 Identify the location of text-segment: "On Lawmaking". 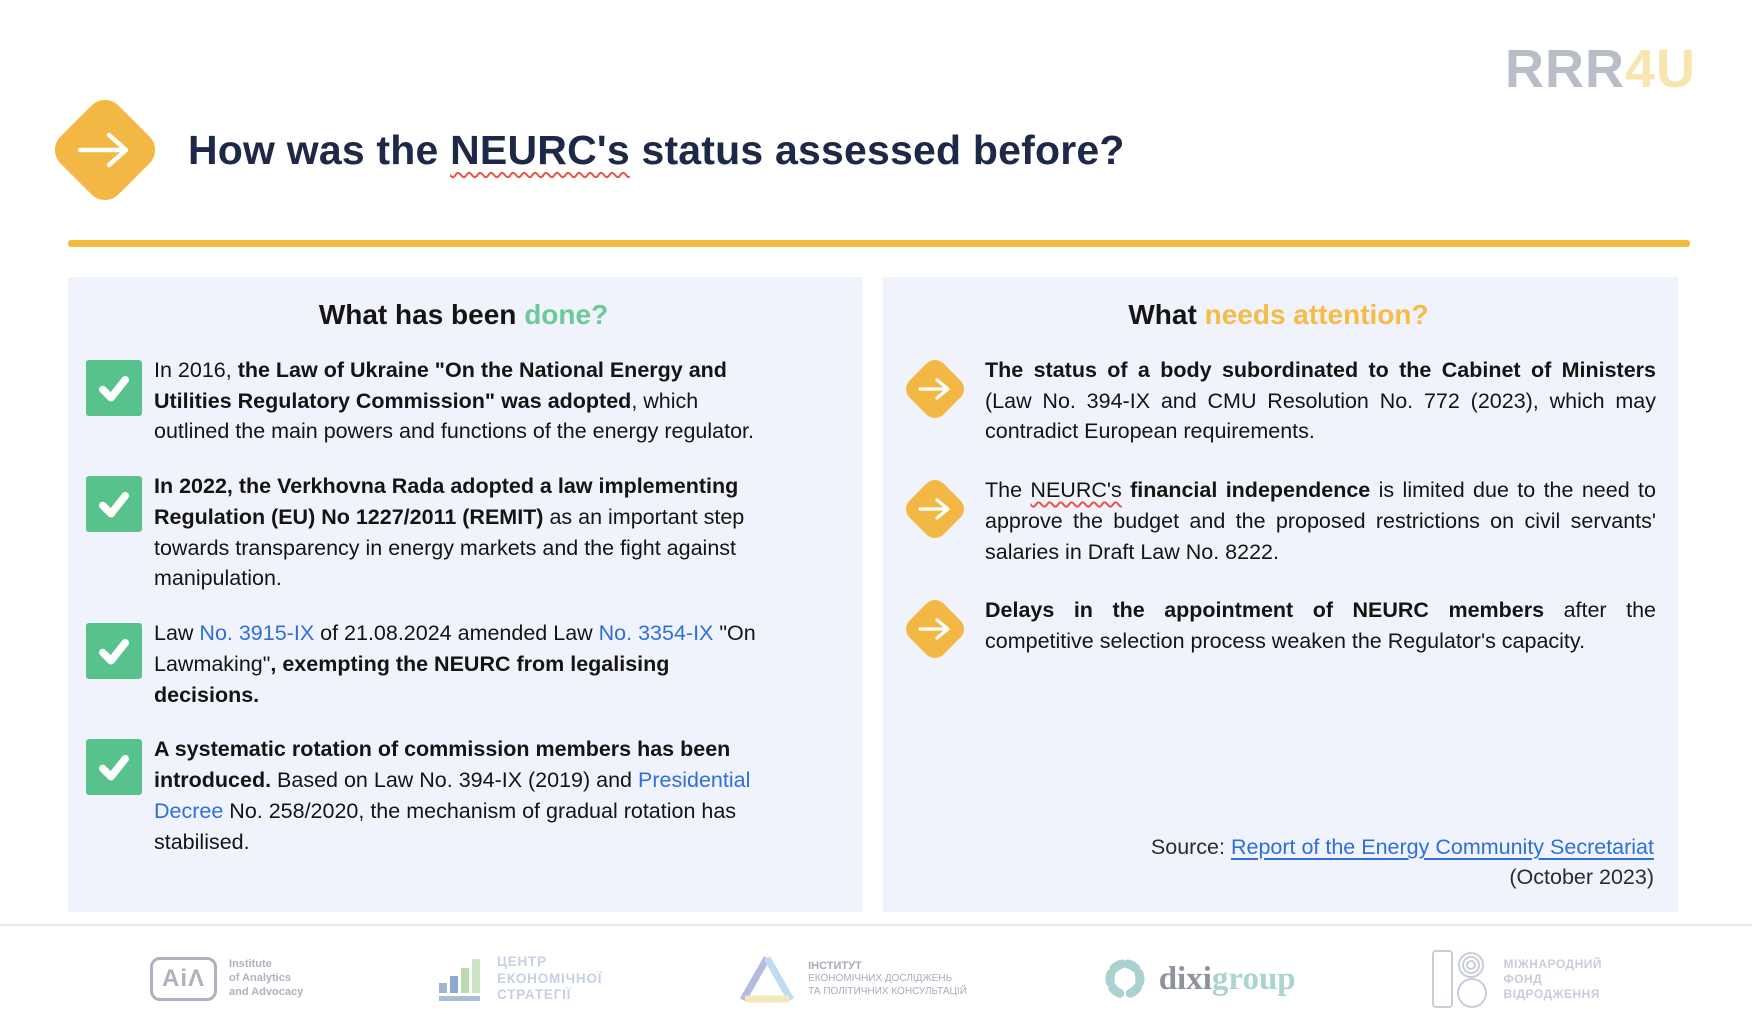
(455, 648).